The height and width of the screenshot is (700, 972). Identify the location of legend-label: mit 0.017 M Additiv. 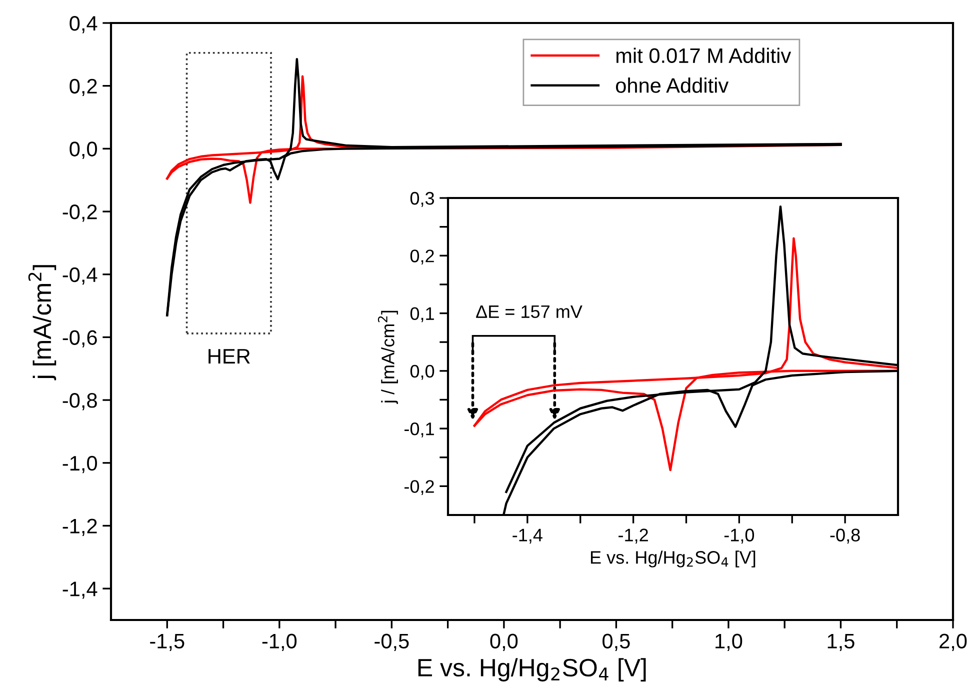
(704, 56).